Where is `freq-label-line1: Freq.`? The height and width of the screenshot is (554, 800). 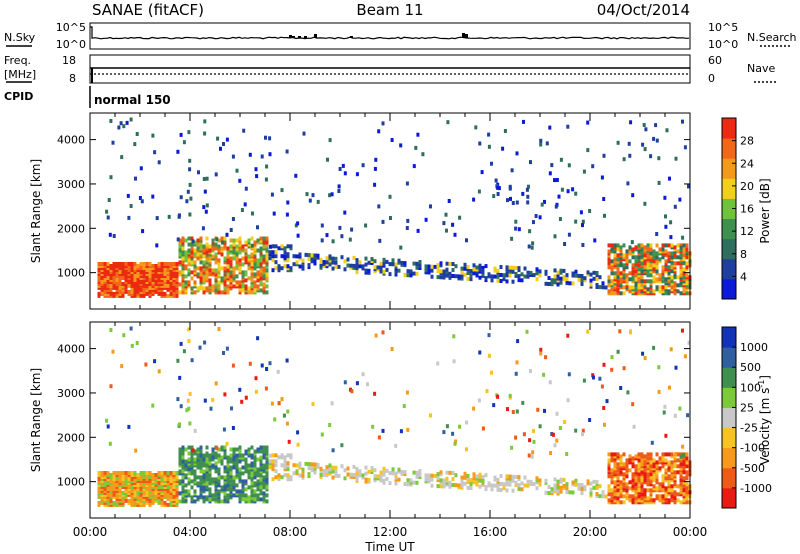 freq-label-line1: Freq. is located at coordinates (17, 60).